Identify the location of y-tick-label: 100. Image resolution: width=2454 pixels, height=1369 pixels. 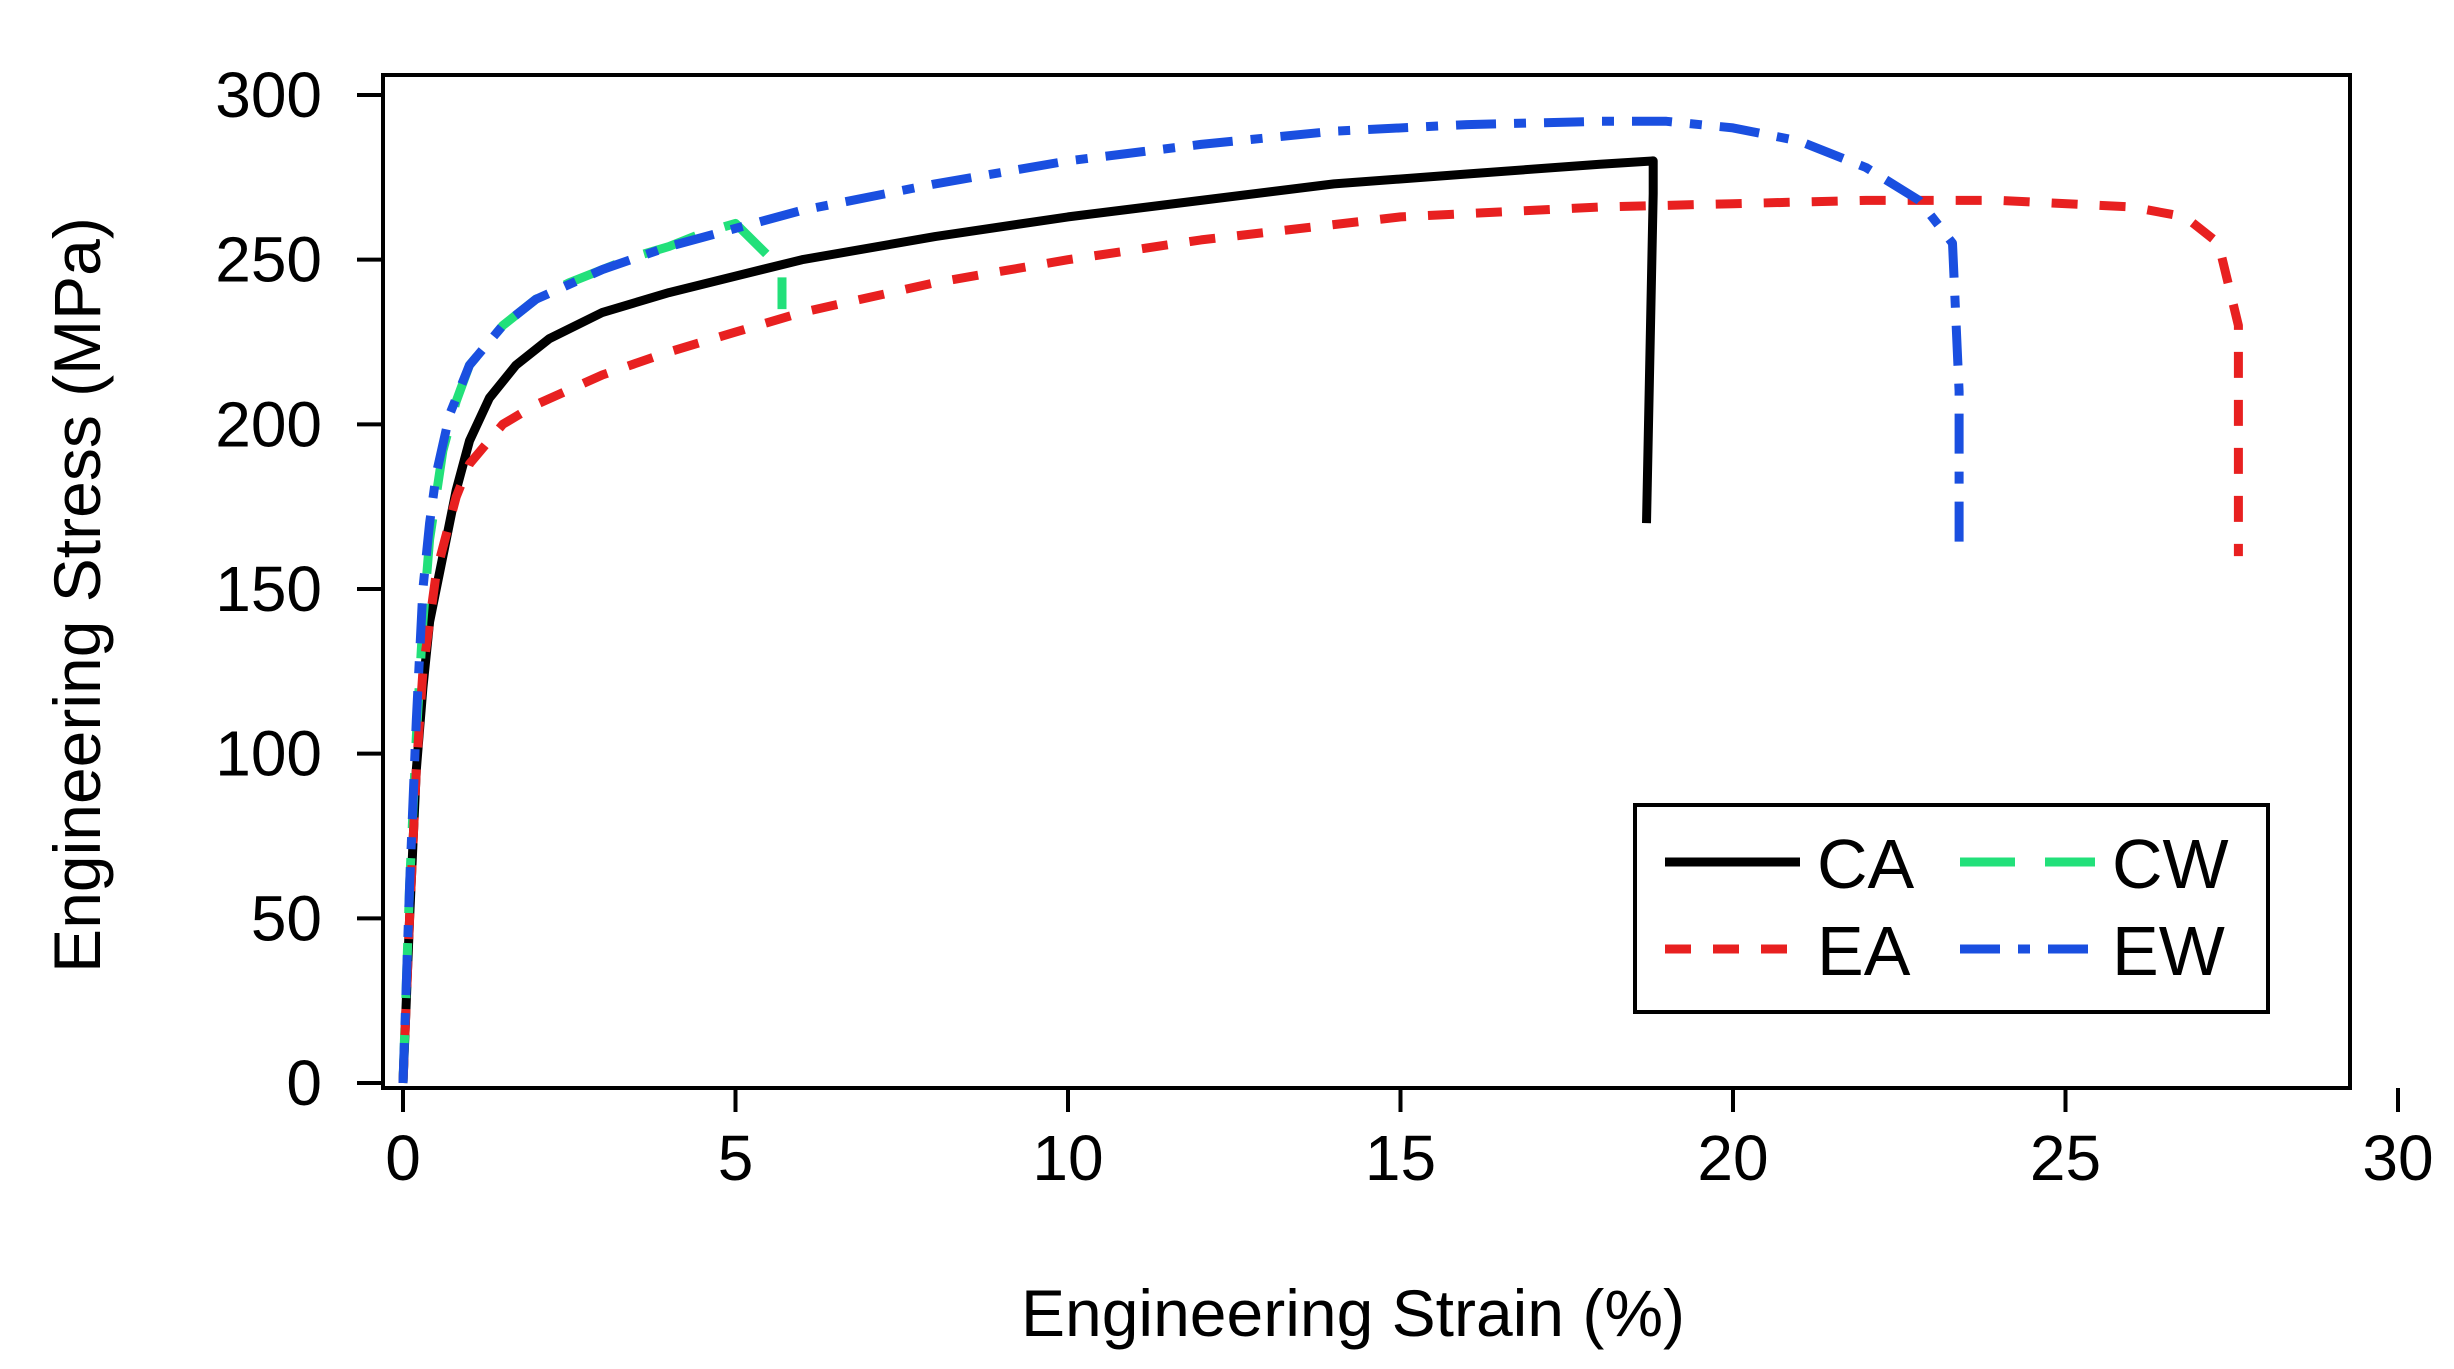
(268, 754).